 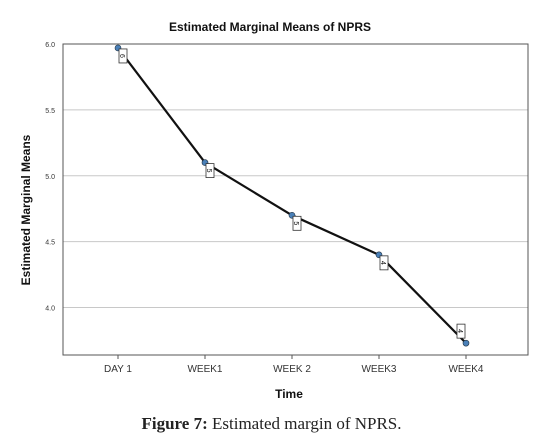 I want to click on x-tick-label: WEEK1, so click(x=204, y=369).